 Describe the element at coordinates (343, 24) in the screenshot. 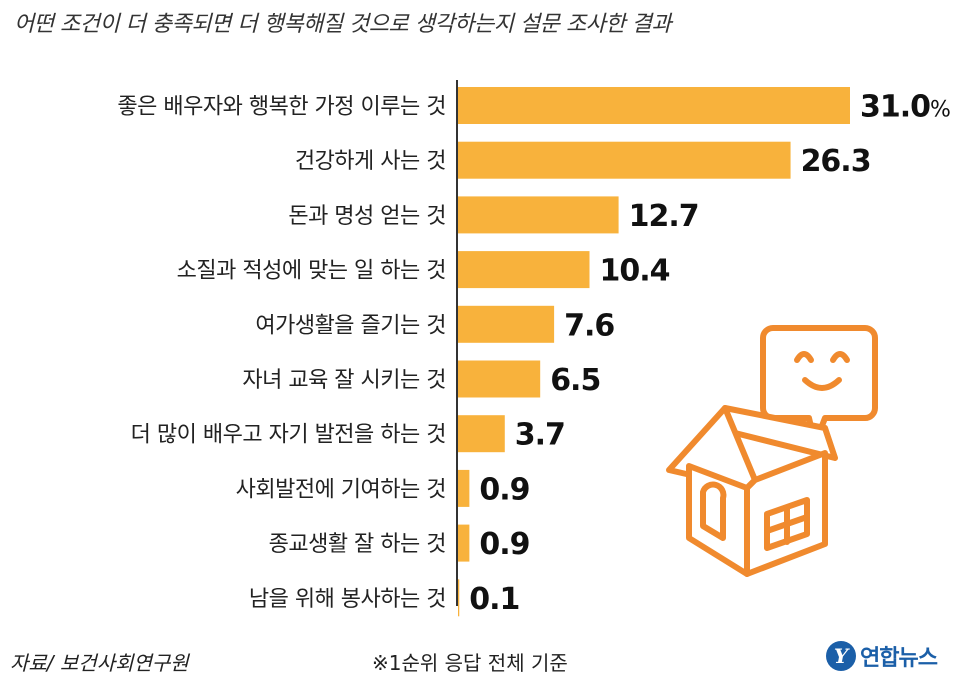

I see `chart-title: 어떤 조건이 더 충족되면 더 행복해질 것으로 생각하는지 설문 조사한 결과` at that location.